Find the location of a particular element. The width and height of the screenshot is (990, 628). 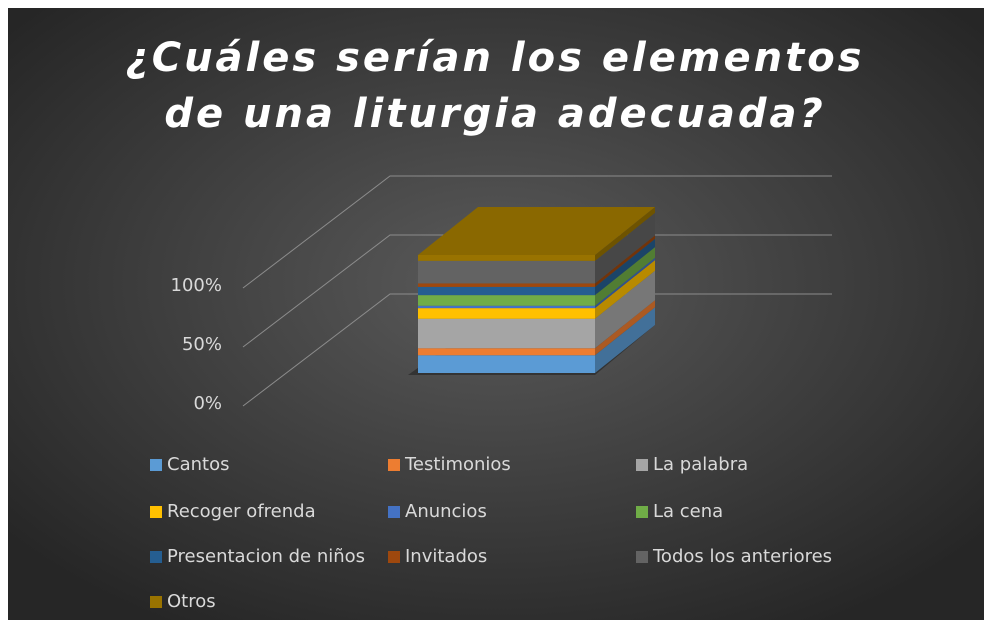

y-tick-label: 100% is located at coordinates (196, 285).